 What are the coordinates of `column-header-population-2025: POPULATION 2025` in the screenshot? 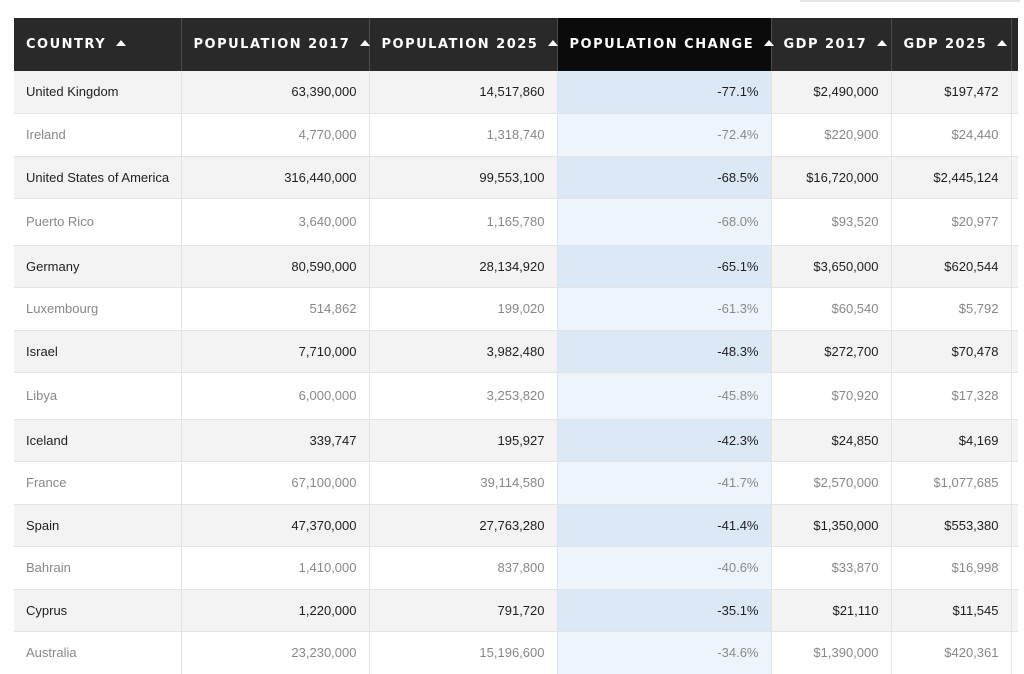 It's located at (464, 44).